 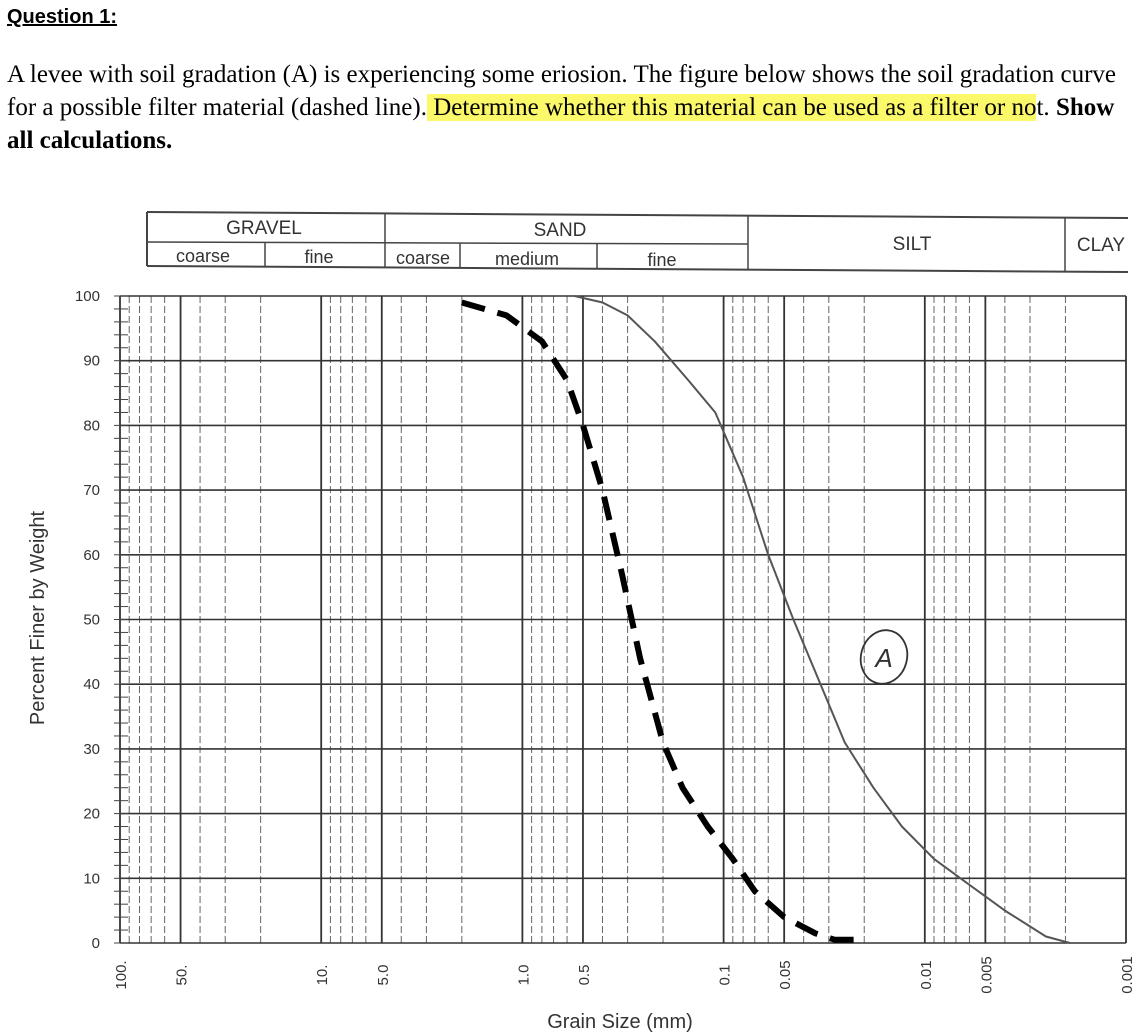 I want to click on x-tick-label: 0.01, so click(x=926, y=974).